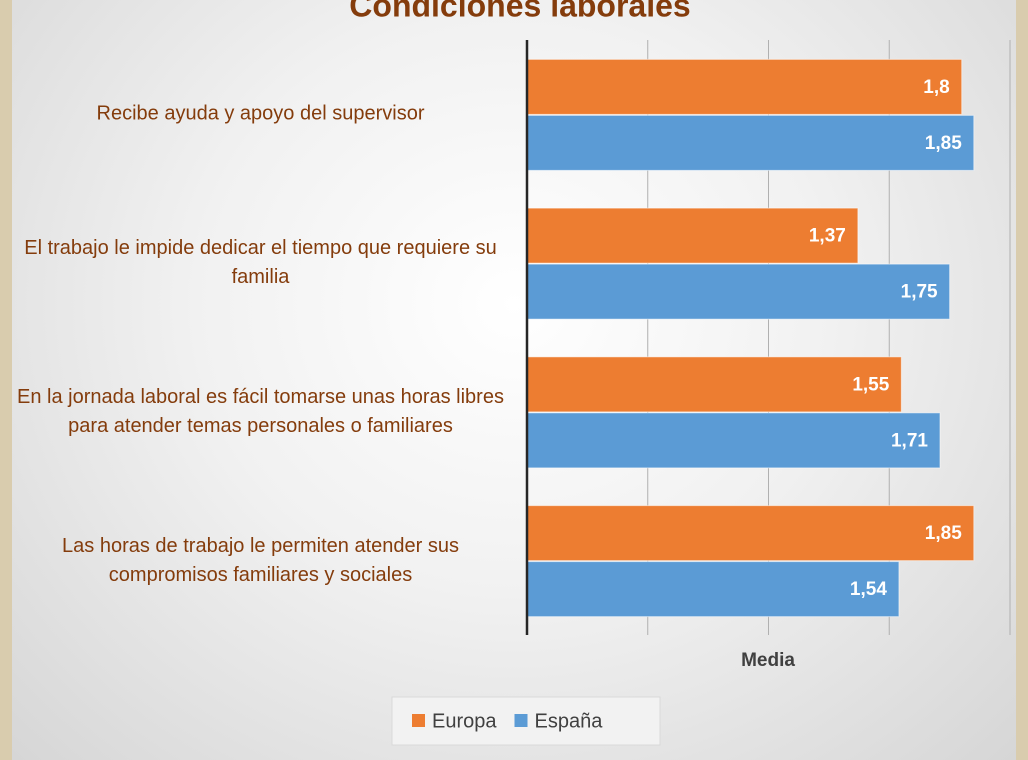 Image resolution: width=1028 pixels, height=760 pixels. I want to click on chart-title: Condiciones laborales, so click(519, 11).